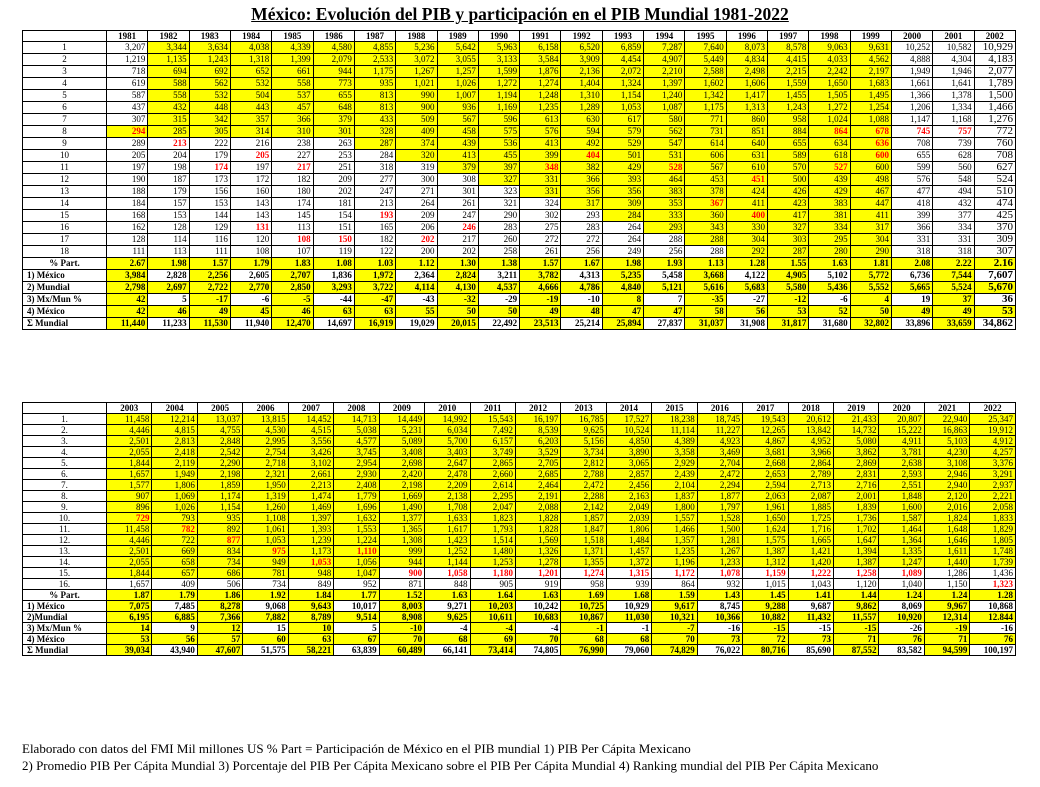  What do you see at coordinates (356, 496) in the screenshot?
I see `gdp-cell: 1,779` at bounding box center [356, 496].